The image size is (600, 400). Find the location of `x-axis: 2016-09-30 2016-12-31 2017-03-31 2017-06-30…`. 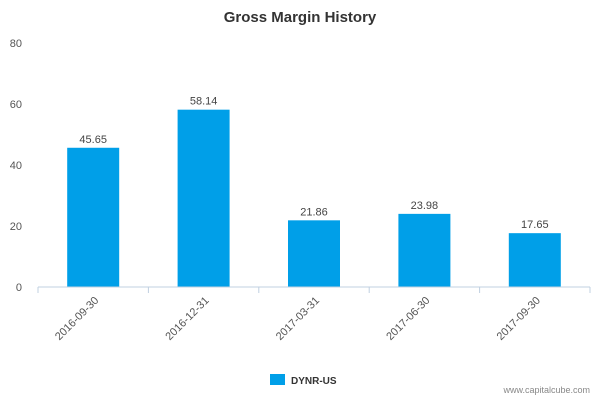

x-axis: 2016-09-30 2016-12-31 2017-03-31 2017-06-30… is located at coordinates (314, 314).